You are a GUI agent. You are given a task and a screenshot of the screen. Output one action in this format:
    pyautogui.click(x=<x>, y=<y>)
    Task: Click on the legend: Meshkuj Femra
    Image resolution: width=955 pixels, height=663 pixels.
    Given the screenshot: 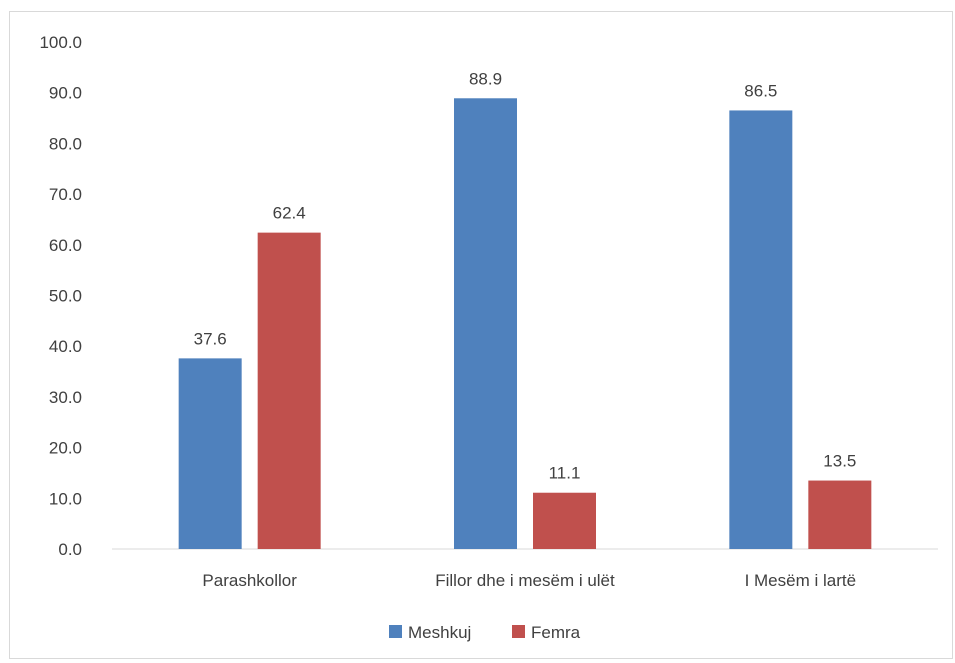 What is the action you would take?
    pyautogui.click(x=485, y=632)
    